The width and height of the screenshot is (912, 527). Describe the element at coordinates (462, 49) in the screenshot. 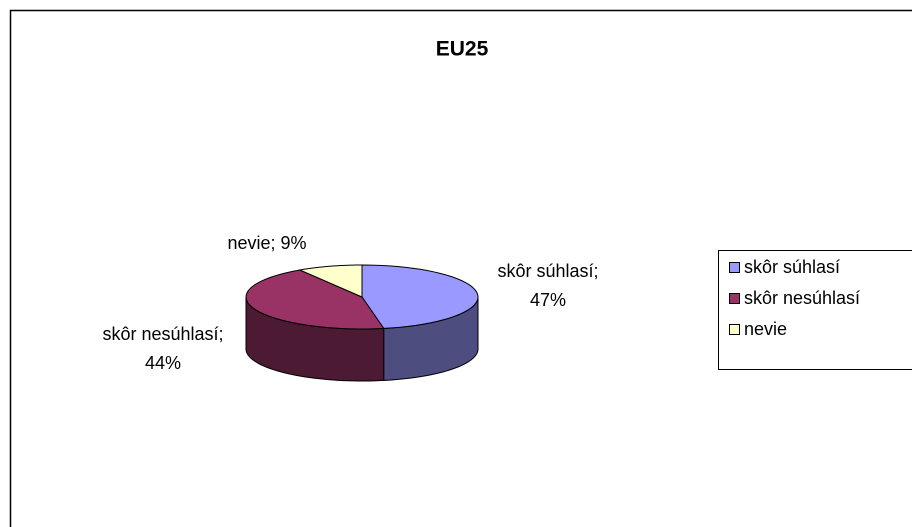

I see `chart-title: EU25` at that location.